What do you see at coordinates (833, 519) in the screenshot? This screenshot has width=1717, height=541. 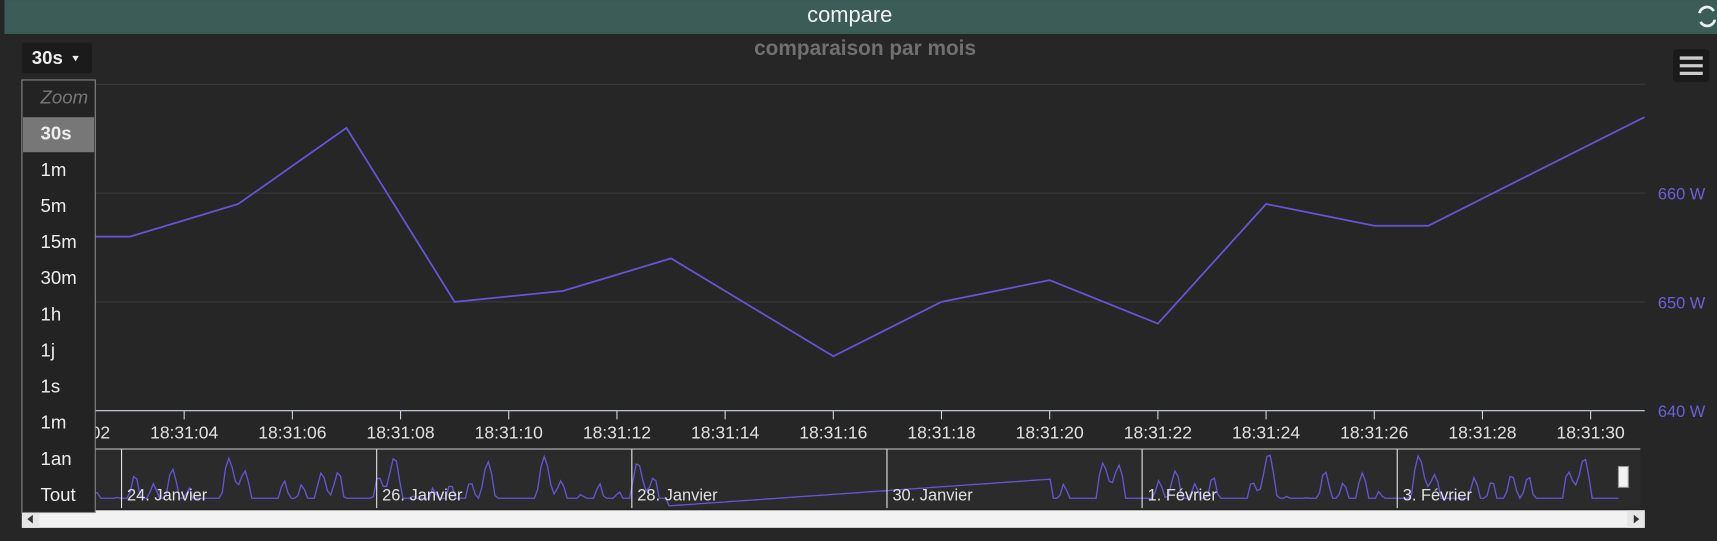 I see `scrollbar-track` at bounding box center [833, 519].